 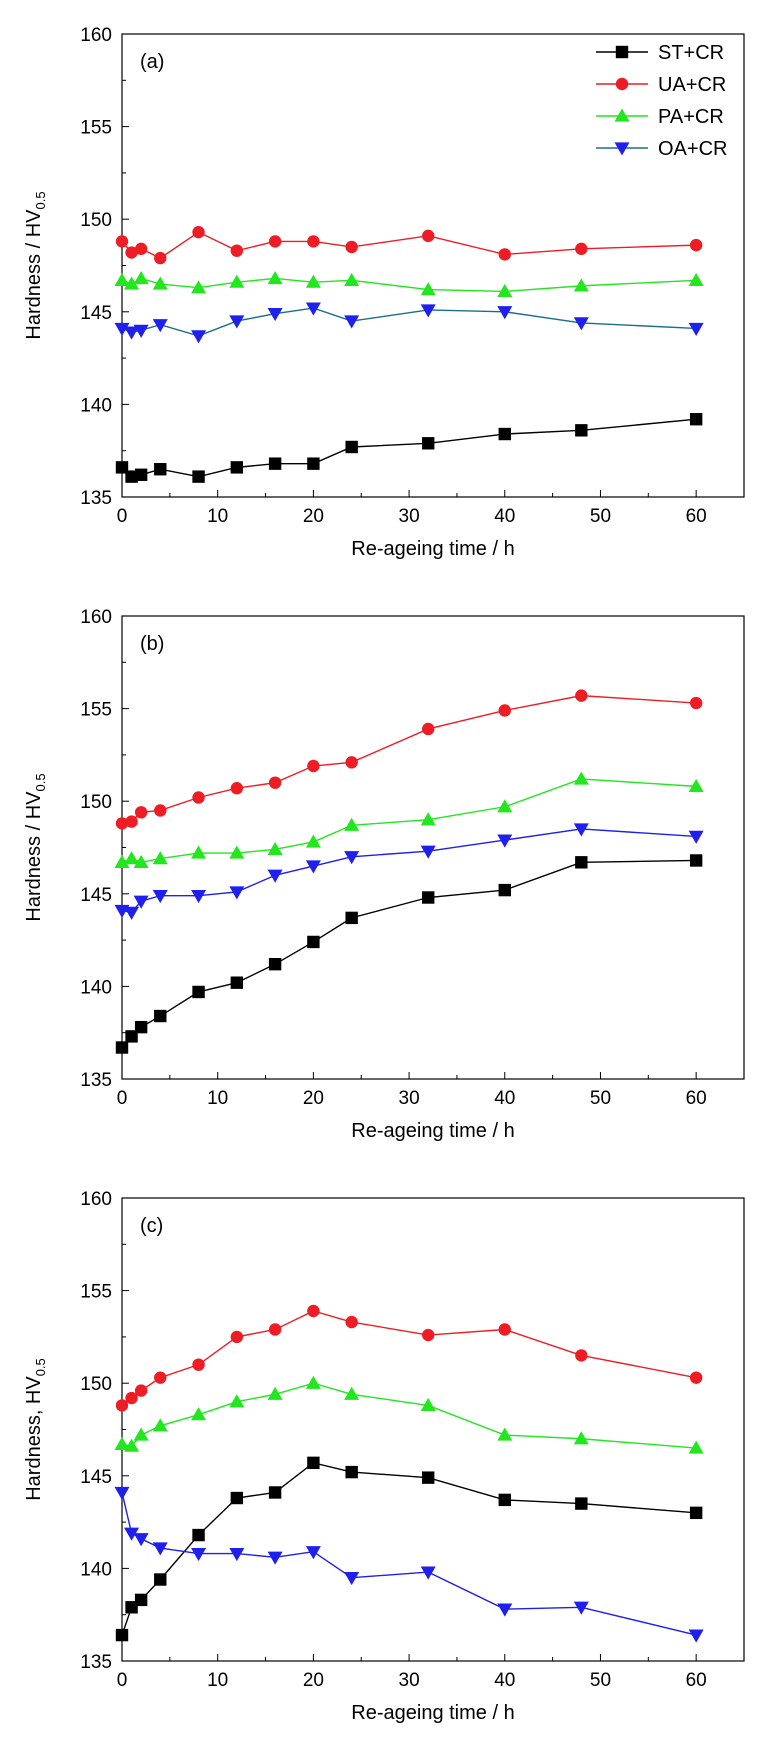 What do you see at coordinates (122, 1098) in the screenshot?
I see `x-tick-label: 0` at bounding box center [122, 1098].